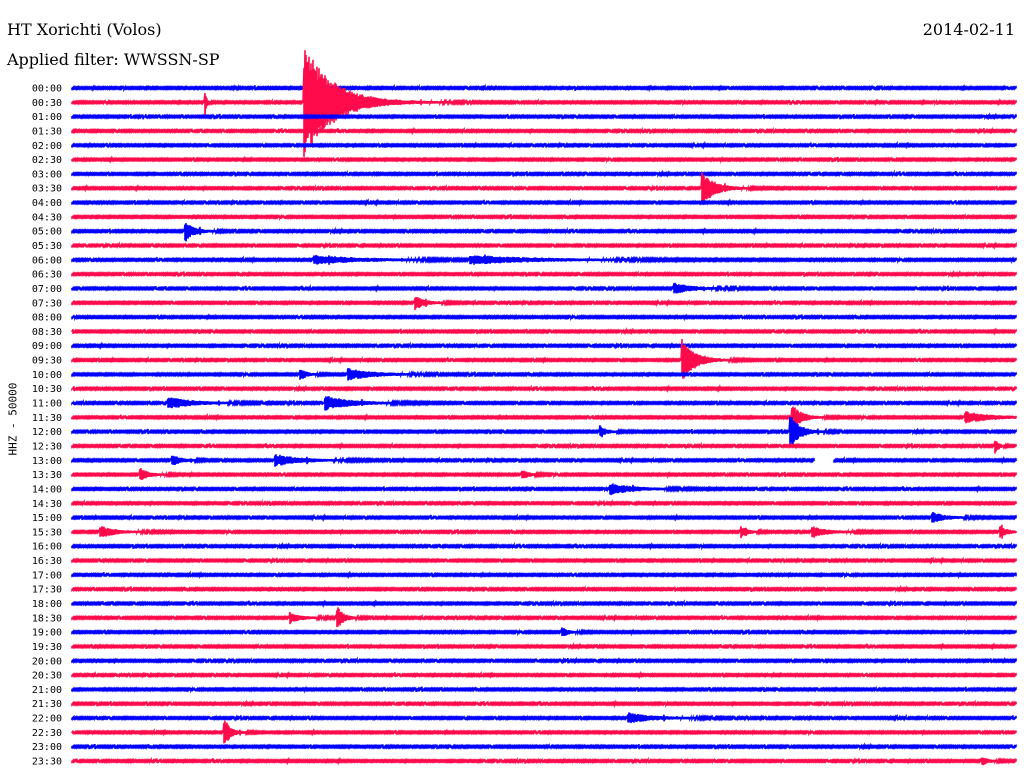 Image resolution: width=1024 pixels, height=780 pixels. I want to click on row-time-label: 04:00, so click(47, 203).